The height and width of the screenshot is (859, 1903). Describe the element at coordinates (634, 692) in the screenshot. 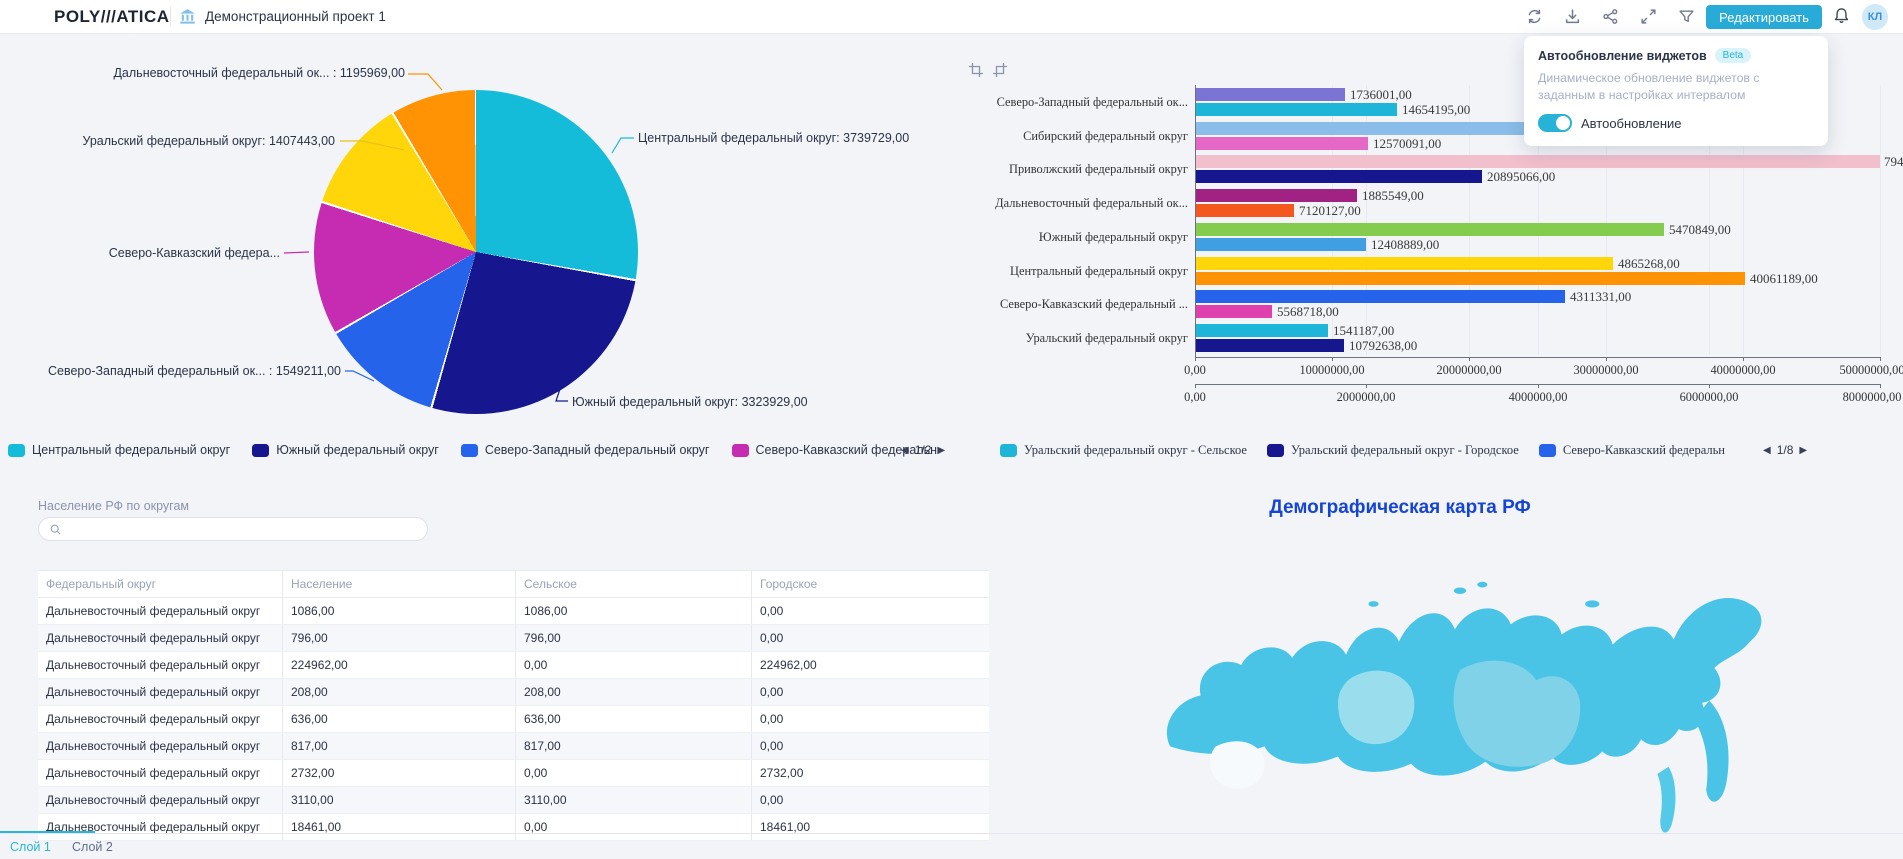

I see `cell-rural: 208,00` at that location.